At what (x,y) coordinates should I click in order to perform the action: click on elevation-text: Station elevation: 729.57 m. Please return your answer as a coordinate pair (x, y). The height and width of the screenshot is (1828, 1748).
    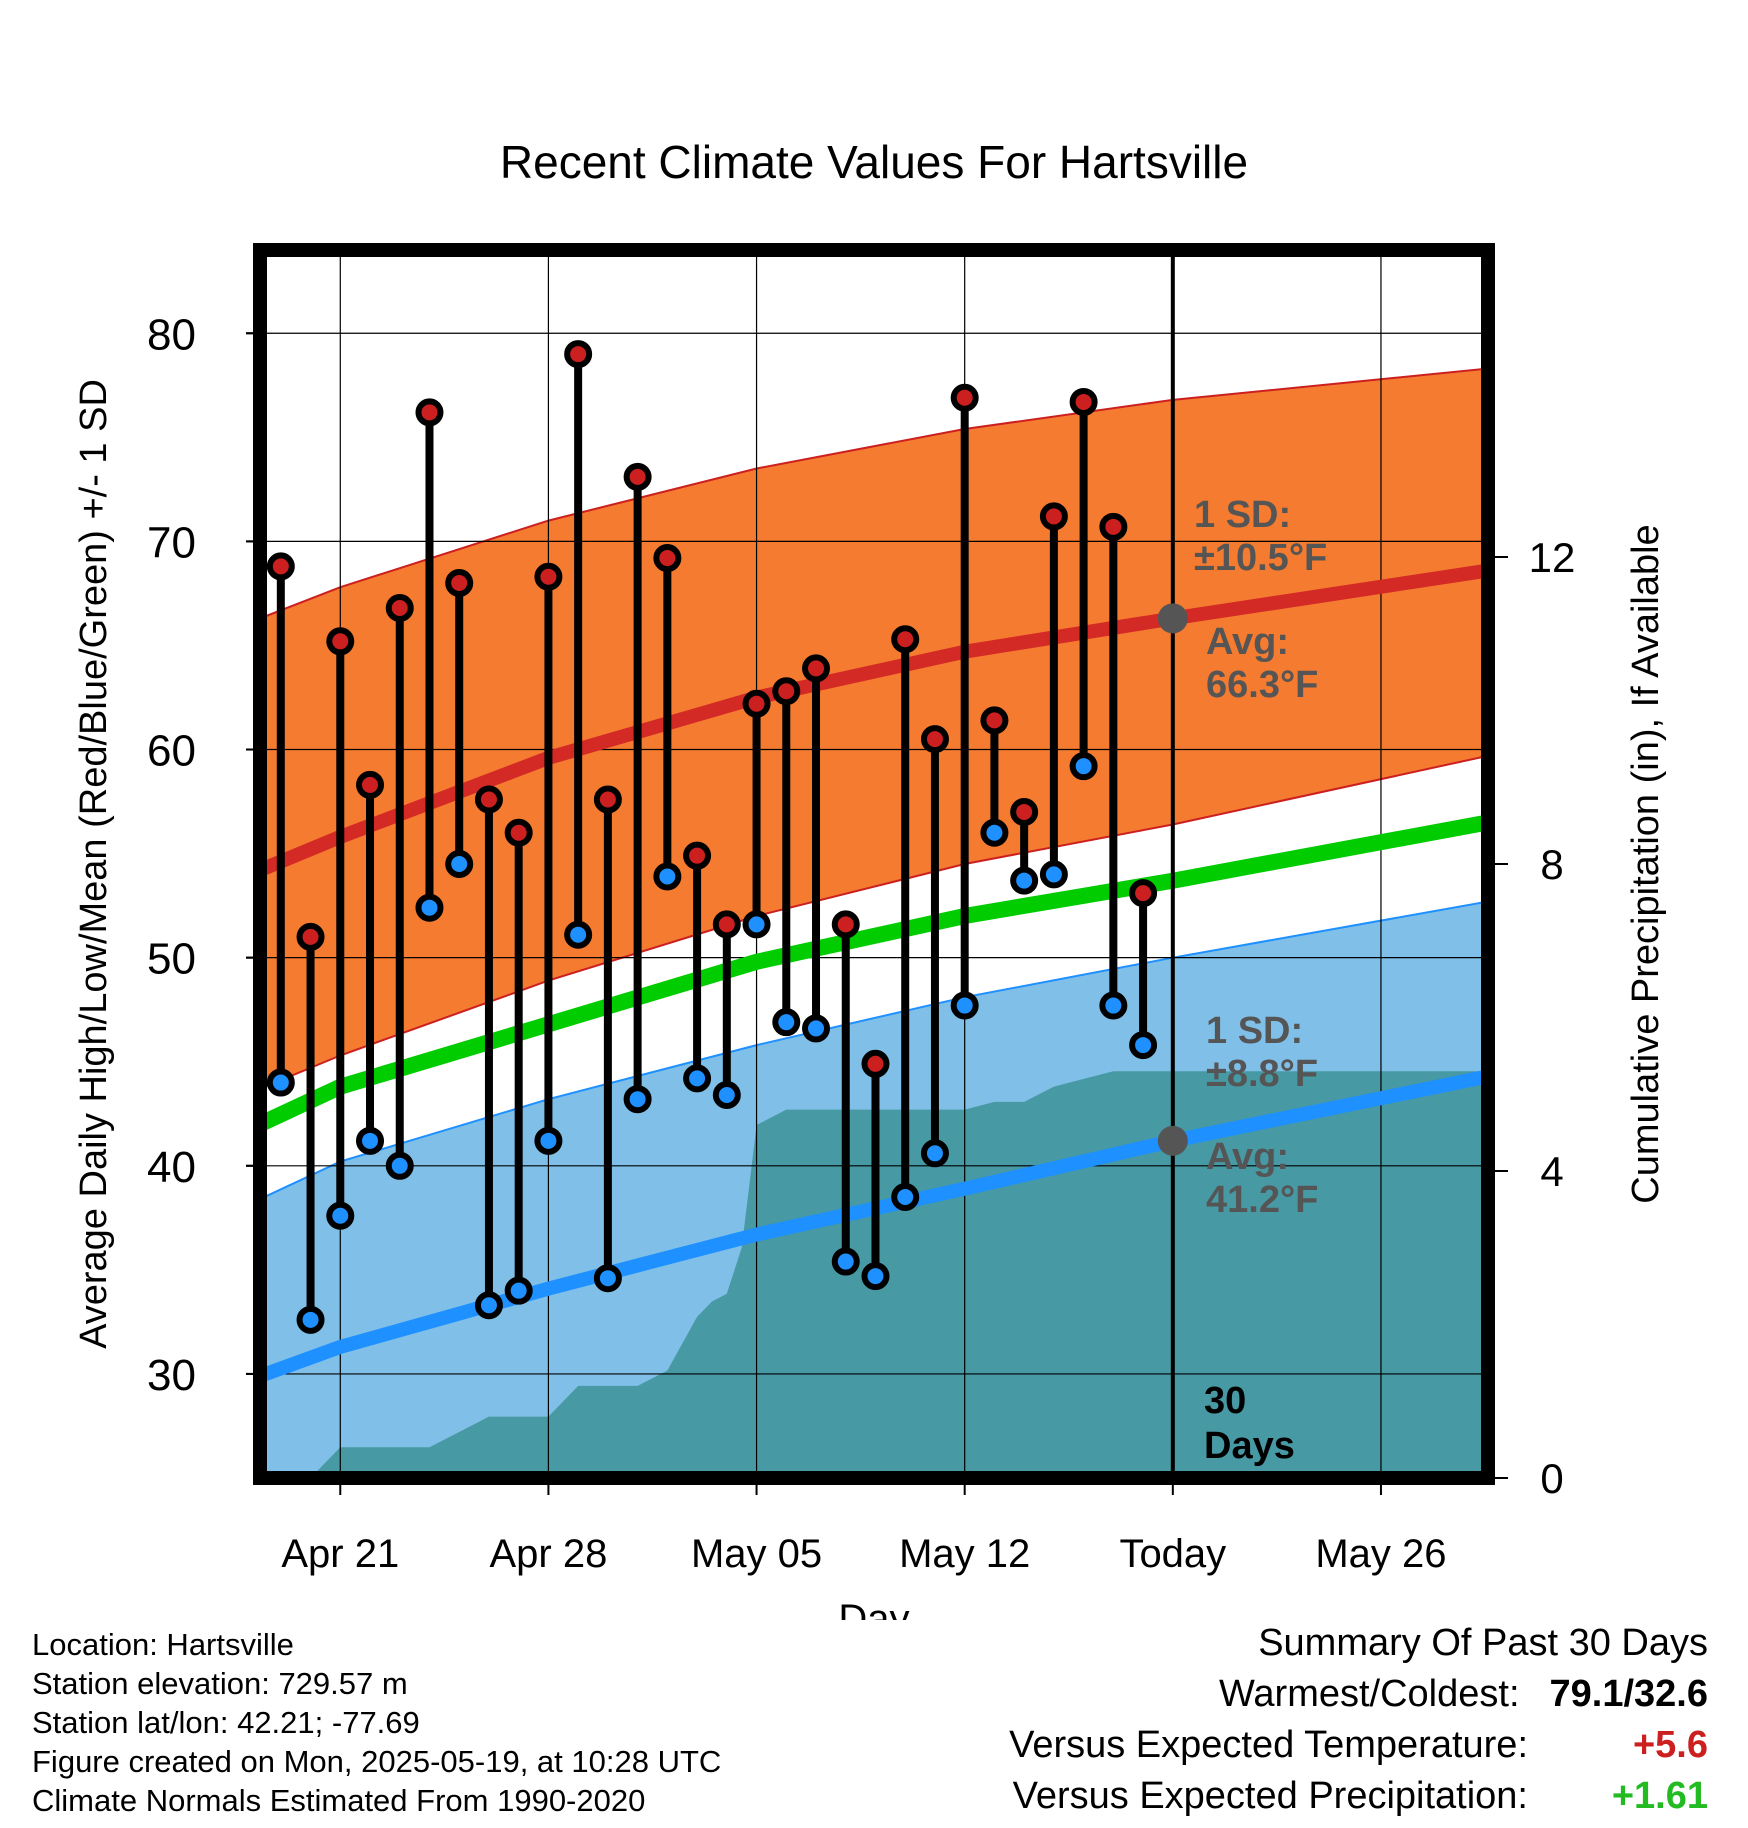
    Looking at the image, I should click on (220, 1683).